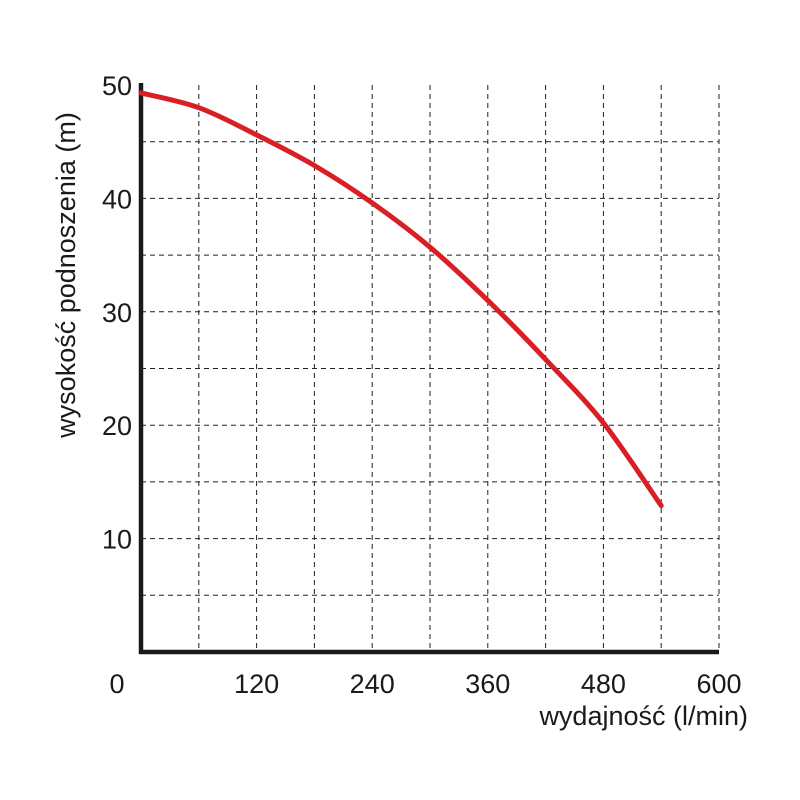 The height and width of the screenshot is (800, 800). Describe the element at coordinates (117, 540) in the screenshot. I see `y-tick-label: 10` at that location.